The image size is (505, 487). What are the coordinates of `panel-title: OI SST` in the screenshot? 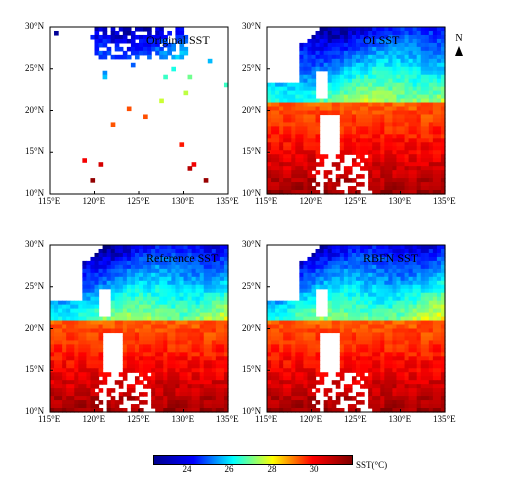 It's located at (381, 40).